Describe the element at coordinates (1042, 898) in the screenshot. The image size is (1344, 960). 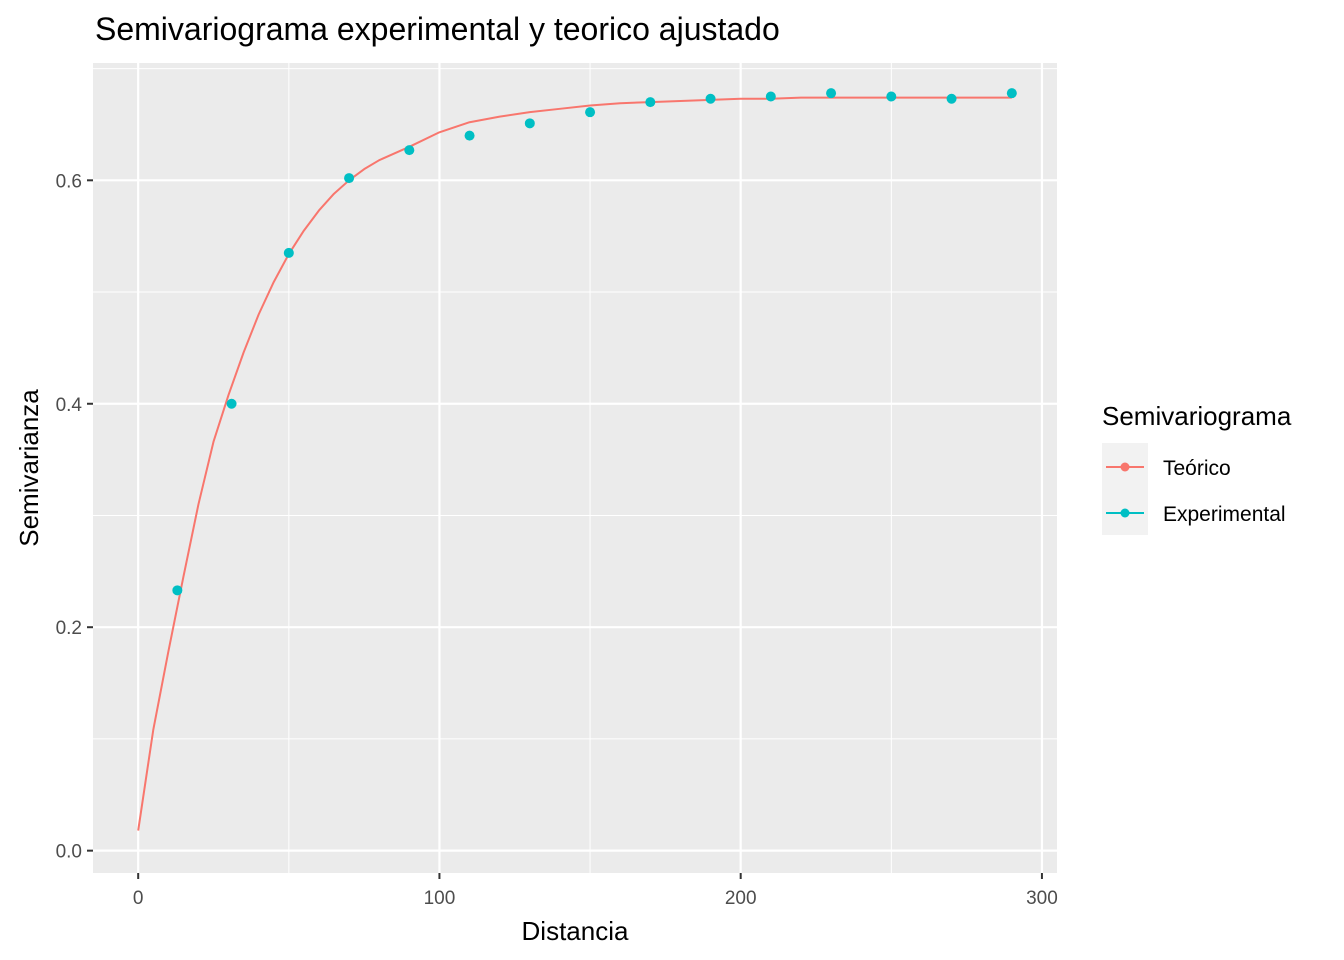
I see `x-tick-label: 300` at that location.